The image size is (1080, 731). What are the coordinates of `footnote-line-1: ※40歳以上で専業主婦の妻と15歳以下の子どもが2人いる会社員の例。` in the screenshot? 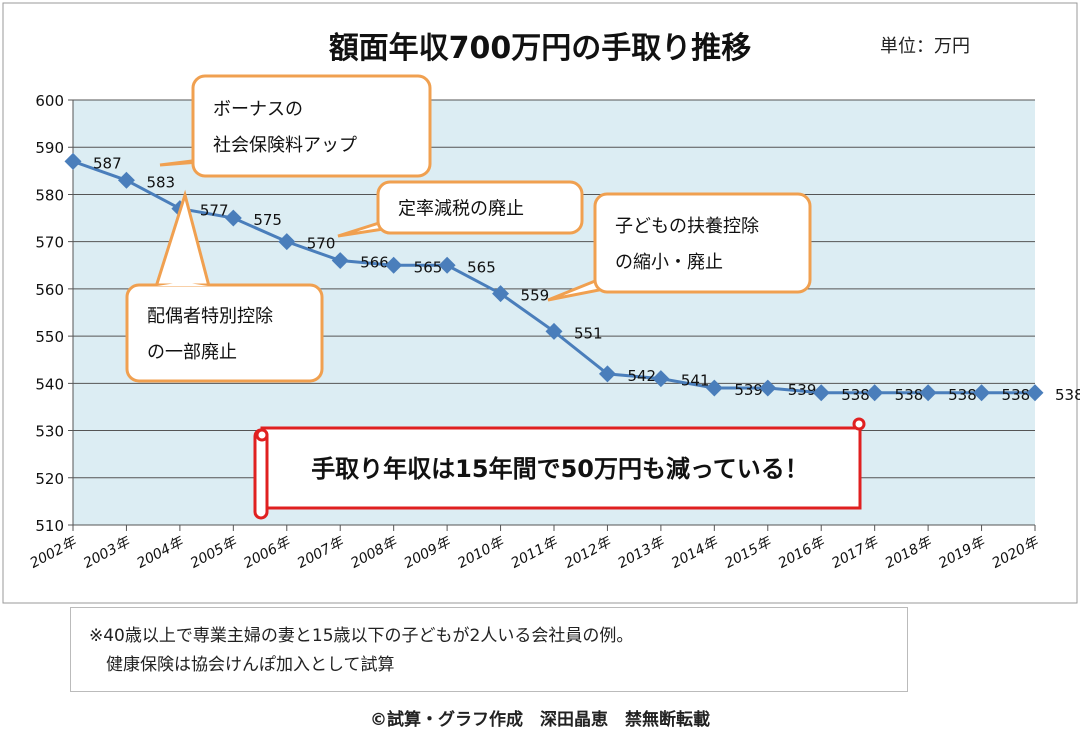 It's located at (361, 636).